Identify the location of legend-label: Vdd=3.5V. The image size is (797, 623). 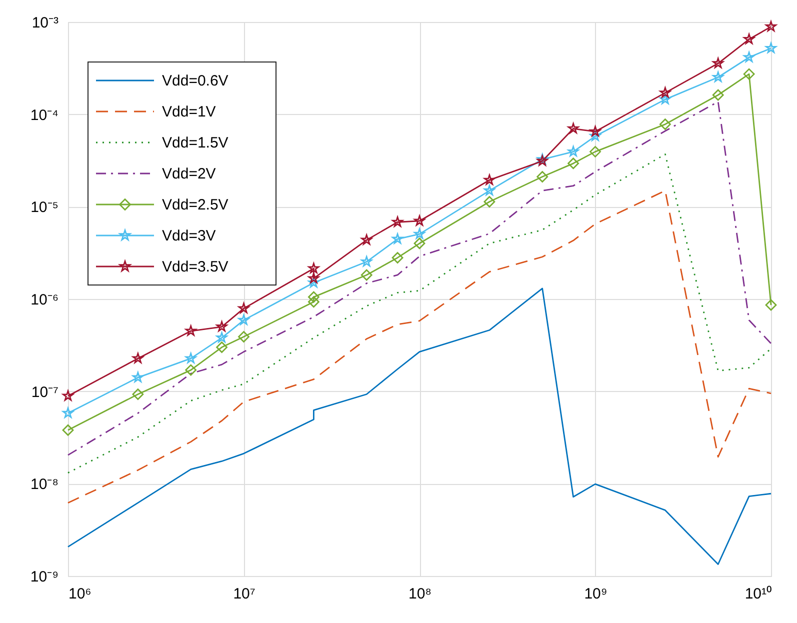
(195, 267).